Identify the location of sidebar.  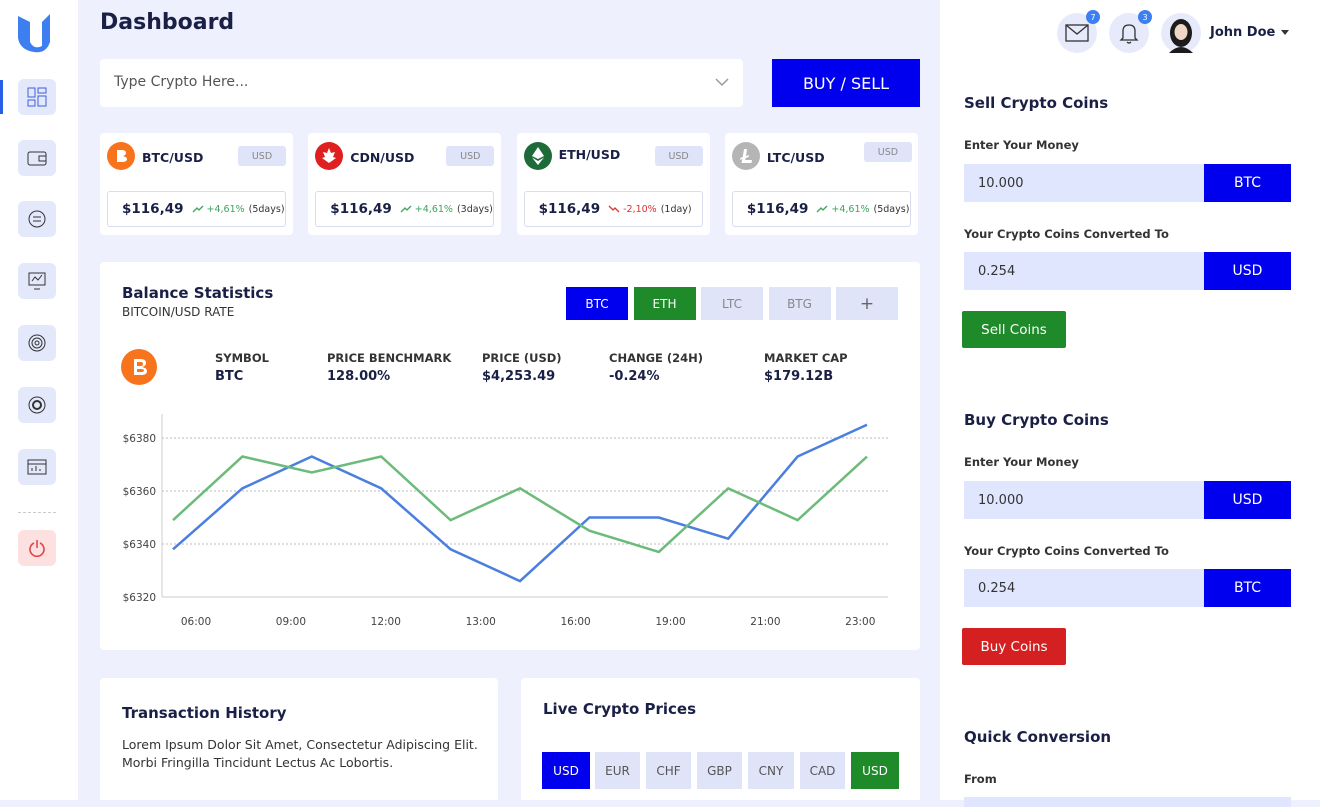
(39, 400).